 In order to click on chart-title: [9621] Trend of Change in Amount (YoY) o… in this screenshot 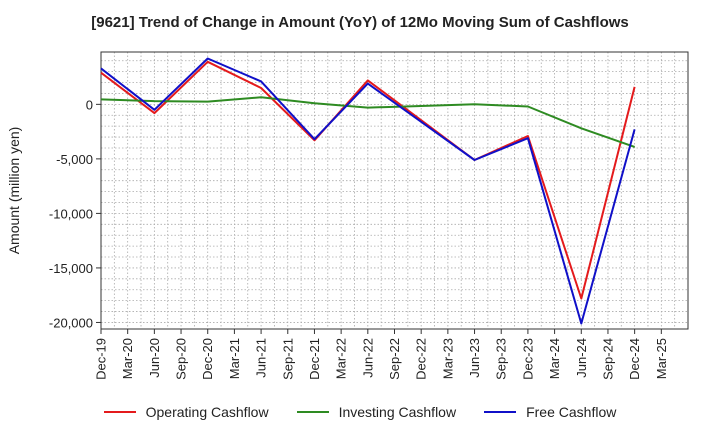, I will do `click(360, 22)`.